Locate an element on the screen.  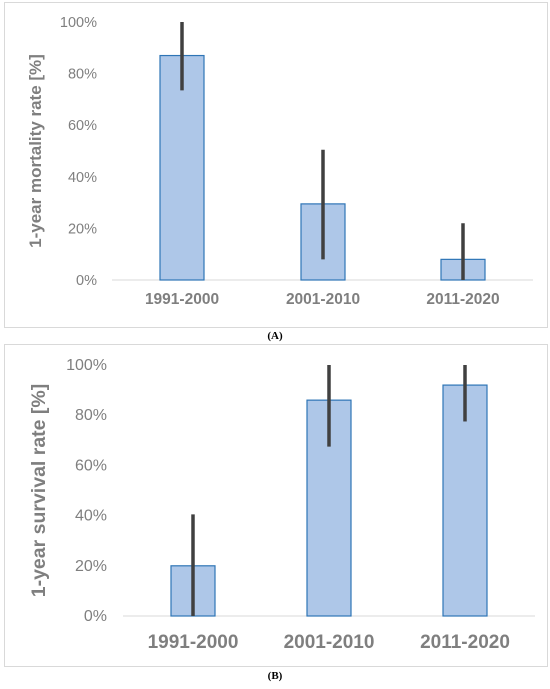
caption-b: (B) is located at coordinates (275, 676).